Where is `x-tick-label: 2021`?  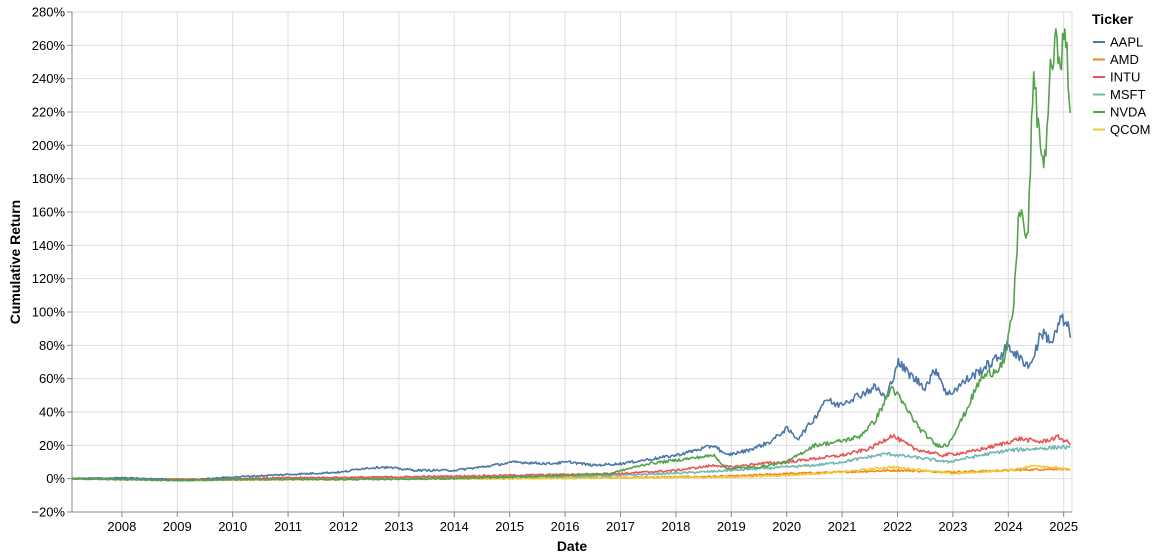
x-tick-label: 2021 is located at coordinates (842, 526).